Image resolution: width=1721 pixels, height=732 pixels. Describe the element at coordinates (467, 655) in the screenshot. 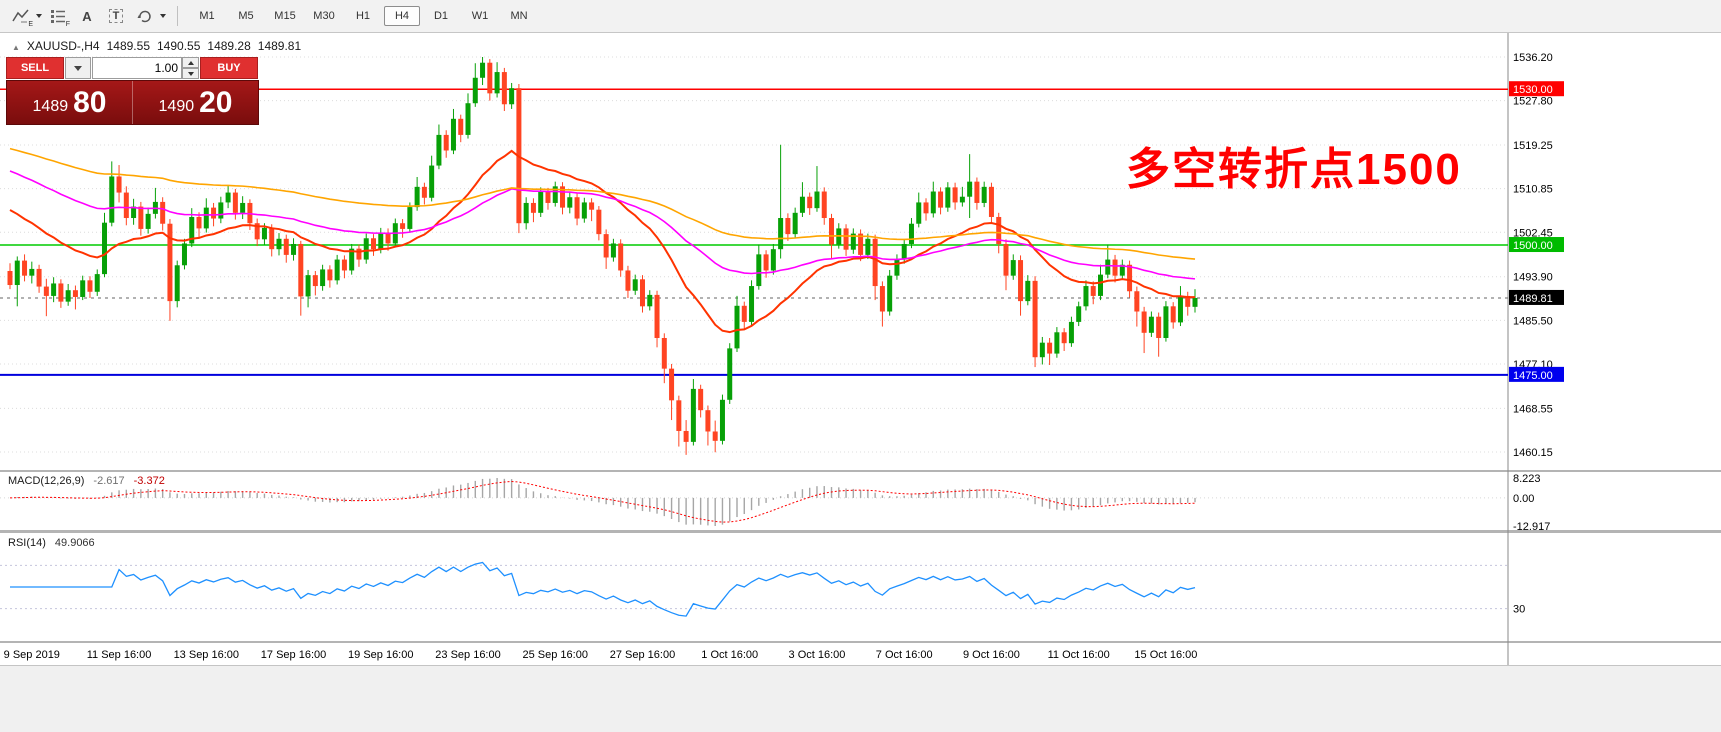

I see `svg-text: 23 Sep 16:00` at that location.